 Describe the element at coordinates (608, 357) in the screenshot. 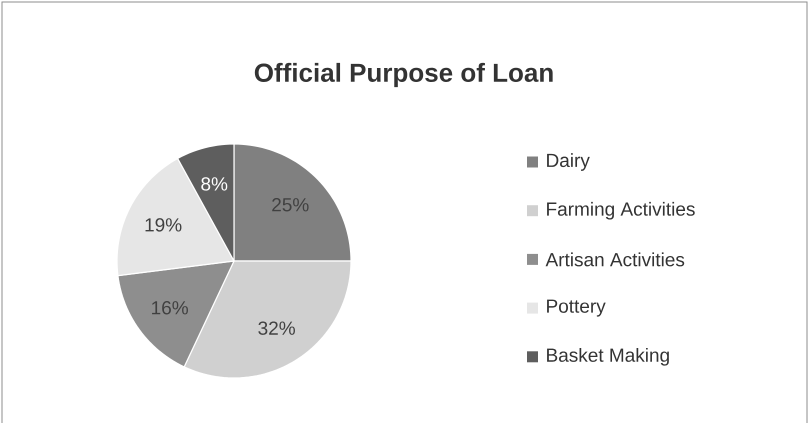

I see `legend-label: Basket Making` at that location.